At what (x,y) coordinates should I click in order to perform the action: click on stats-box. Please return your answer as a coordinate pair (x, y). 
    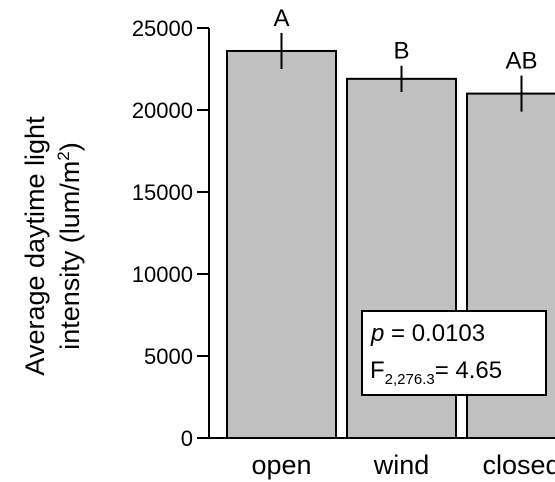
    Looking at the image, I should click on (454, 353).